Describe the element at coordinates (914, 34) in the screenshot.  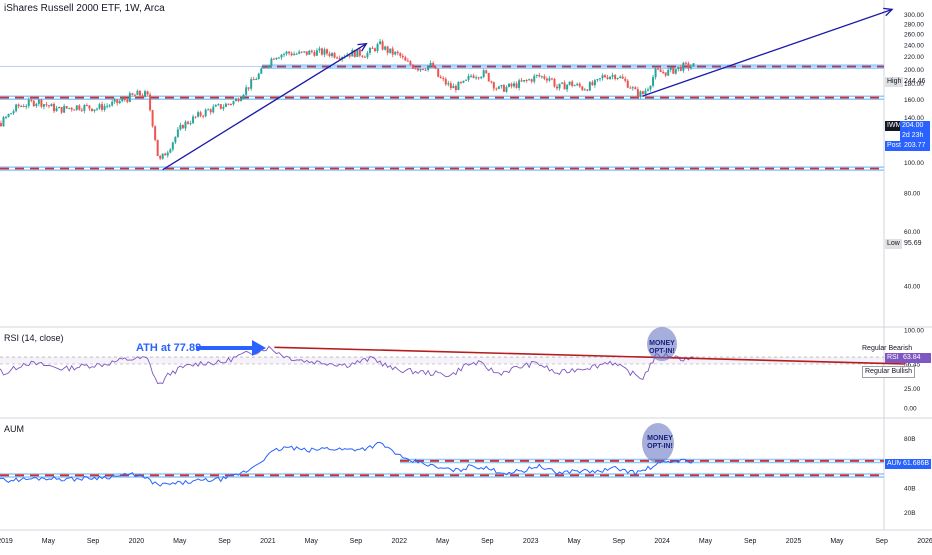
I see `y-tick-label: 260.00` at that location.